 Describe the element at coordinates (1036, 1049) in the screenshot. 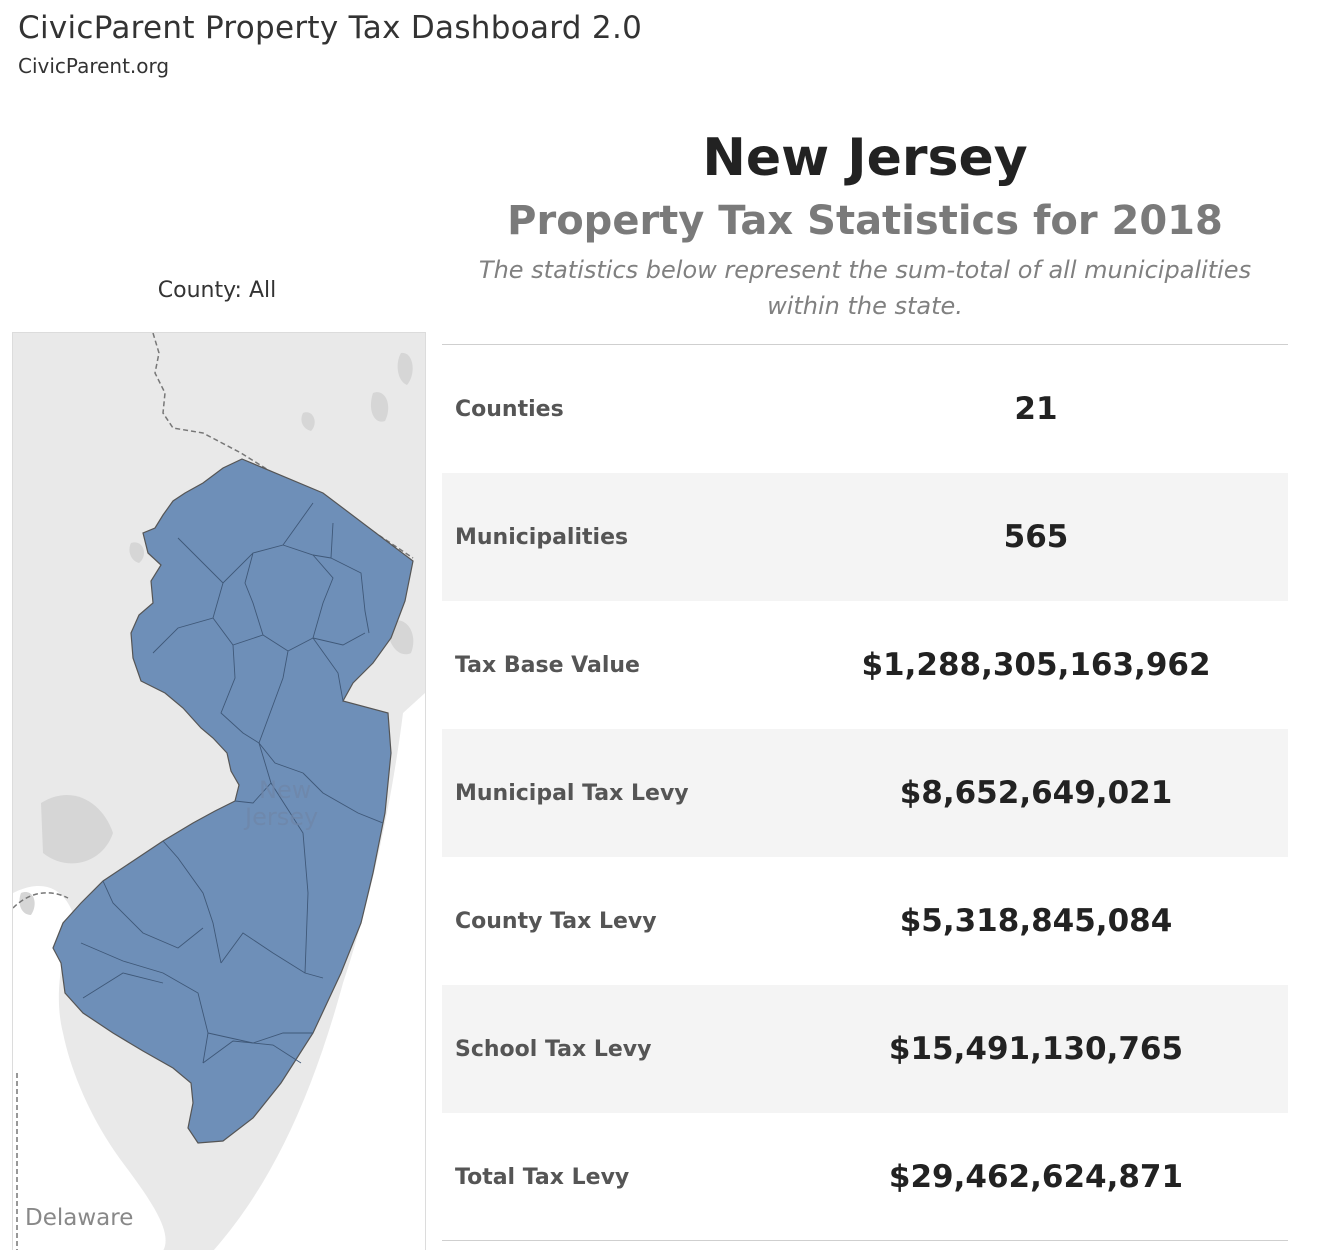

I see `stat-value: $15,491,130,765` at that location.